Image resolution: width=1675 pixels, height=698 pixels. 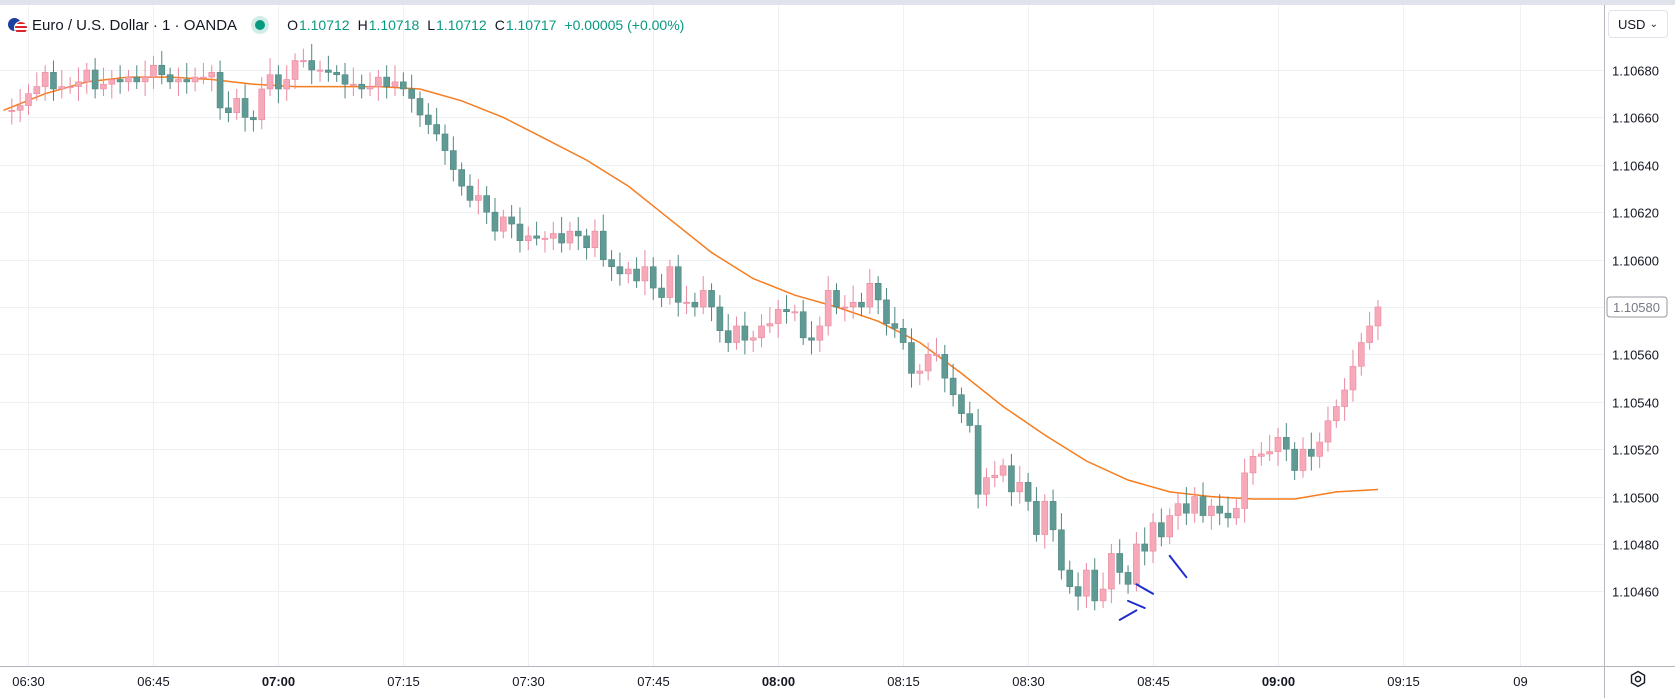 I want to click on market-status-icon, so click(x=260, y=25).